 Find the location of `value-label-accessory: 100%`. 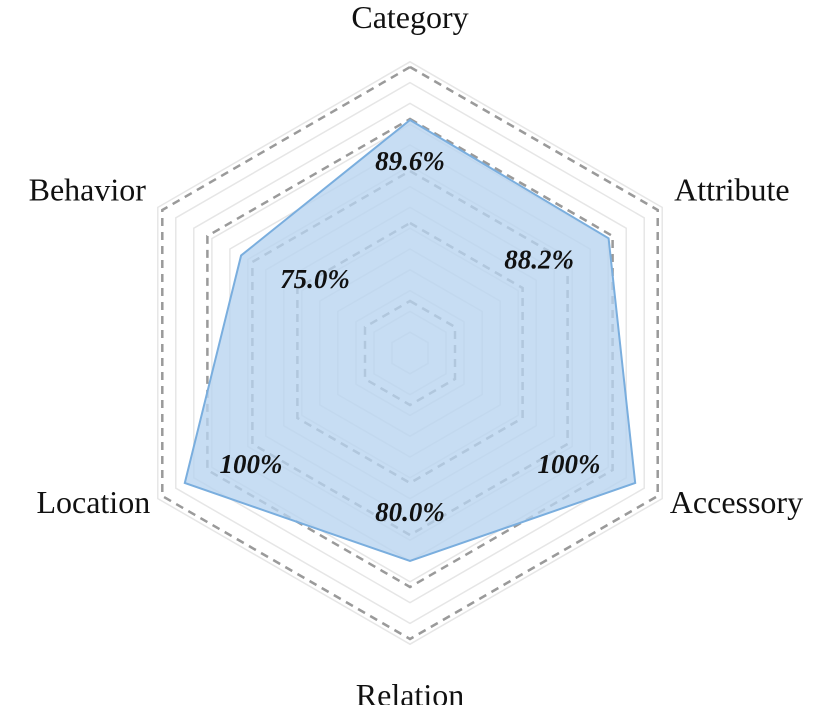

value-label-accessory: 100% is located at coordinates (569, 464).